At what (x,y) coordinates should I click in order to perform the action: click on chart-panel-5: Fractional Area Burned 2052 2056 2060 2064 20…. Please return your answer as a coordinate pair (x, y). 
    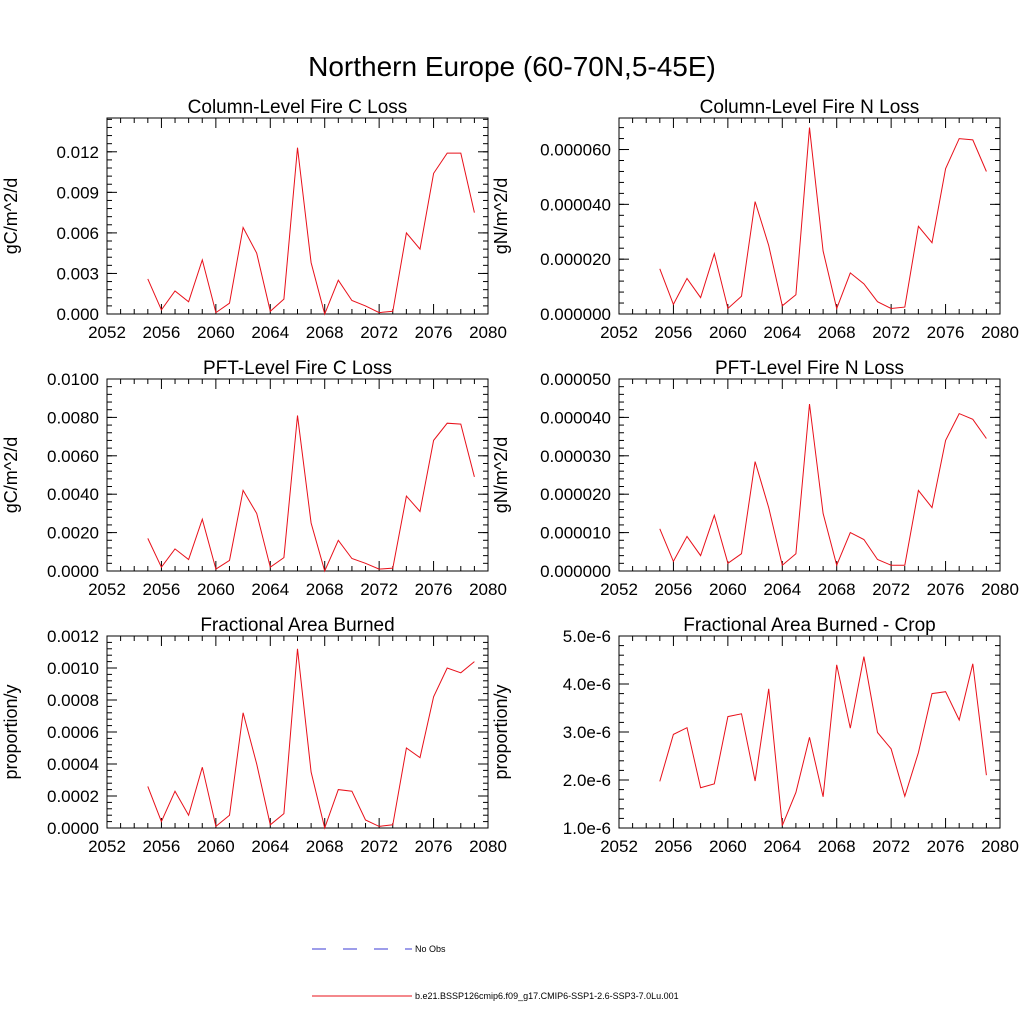
    Looking at the image, I should click on (254, 735).